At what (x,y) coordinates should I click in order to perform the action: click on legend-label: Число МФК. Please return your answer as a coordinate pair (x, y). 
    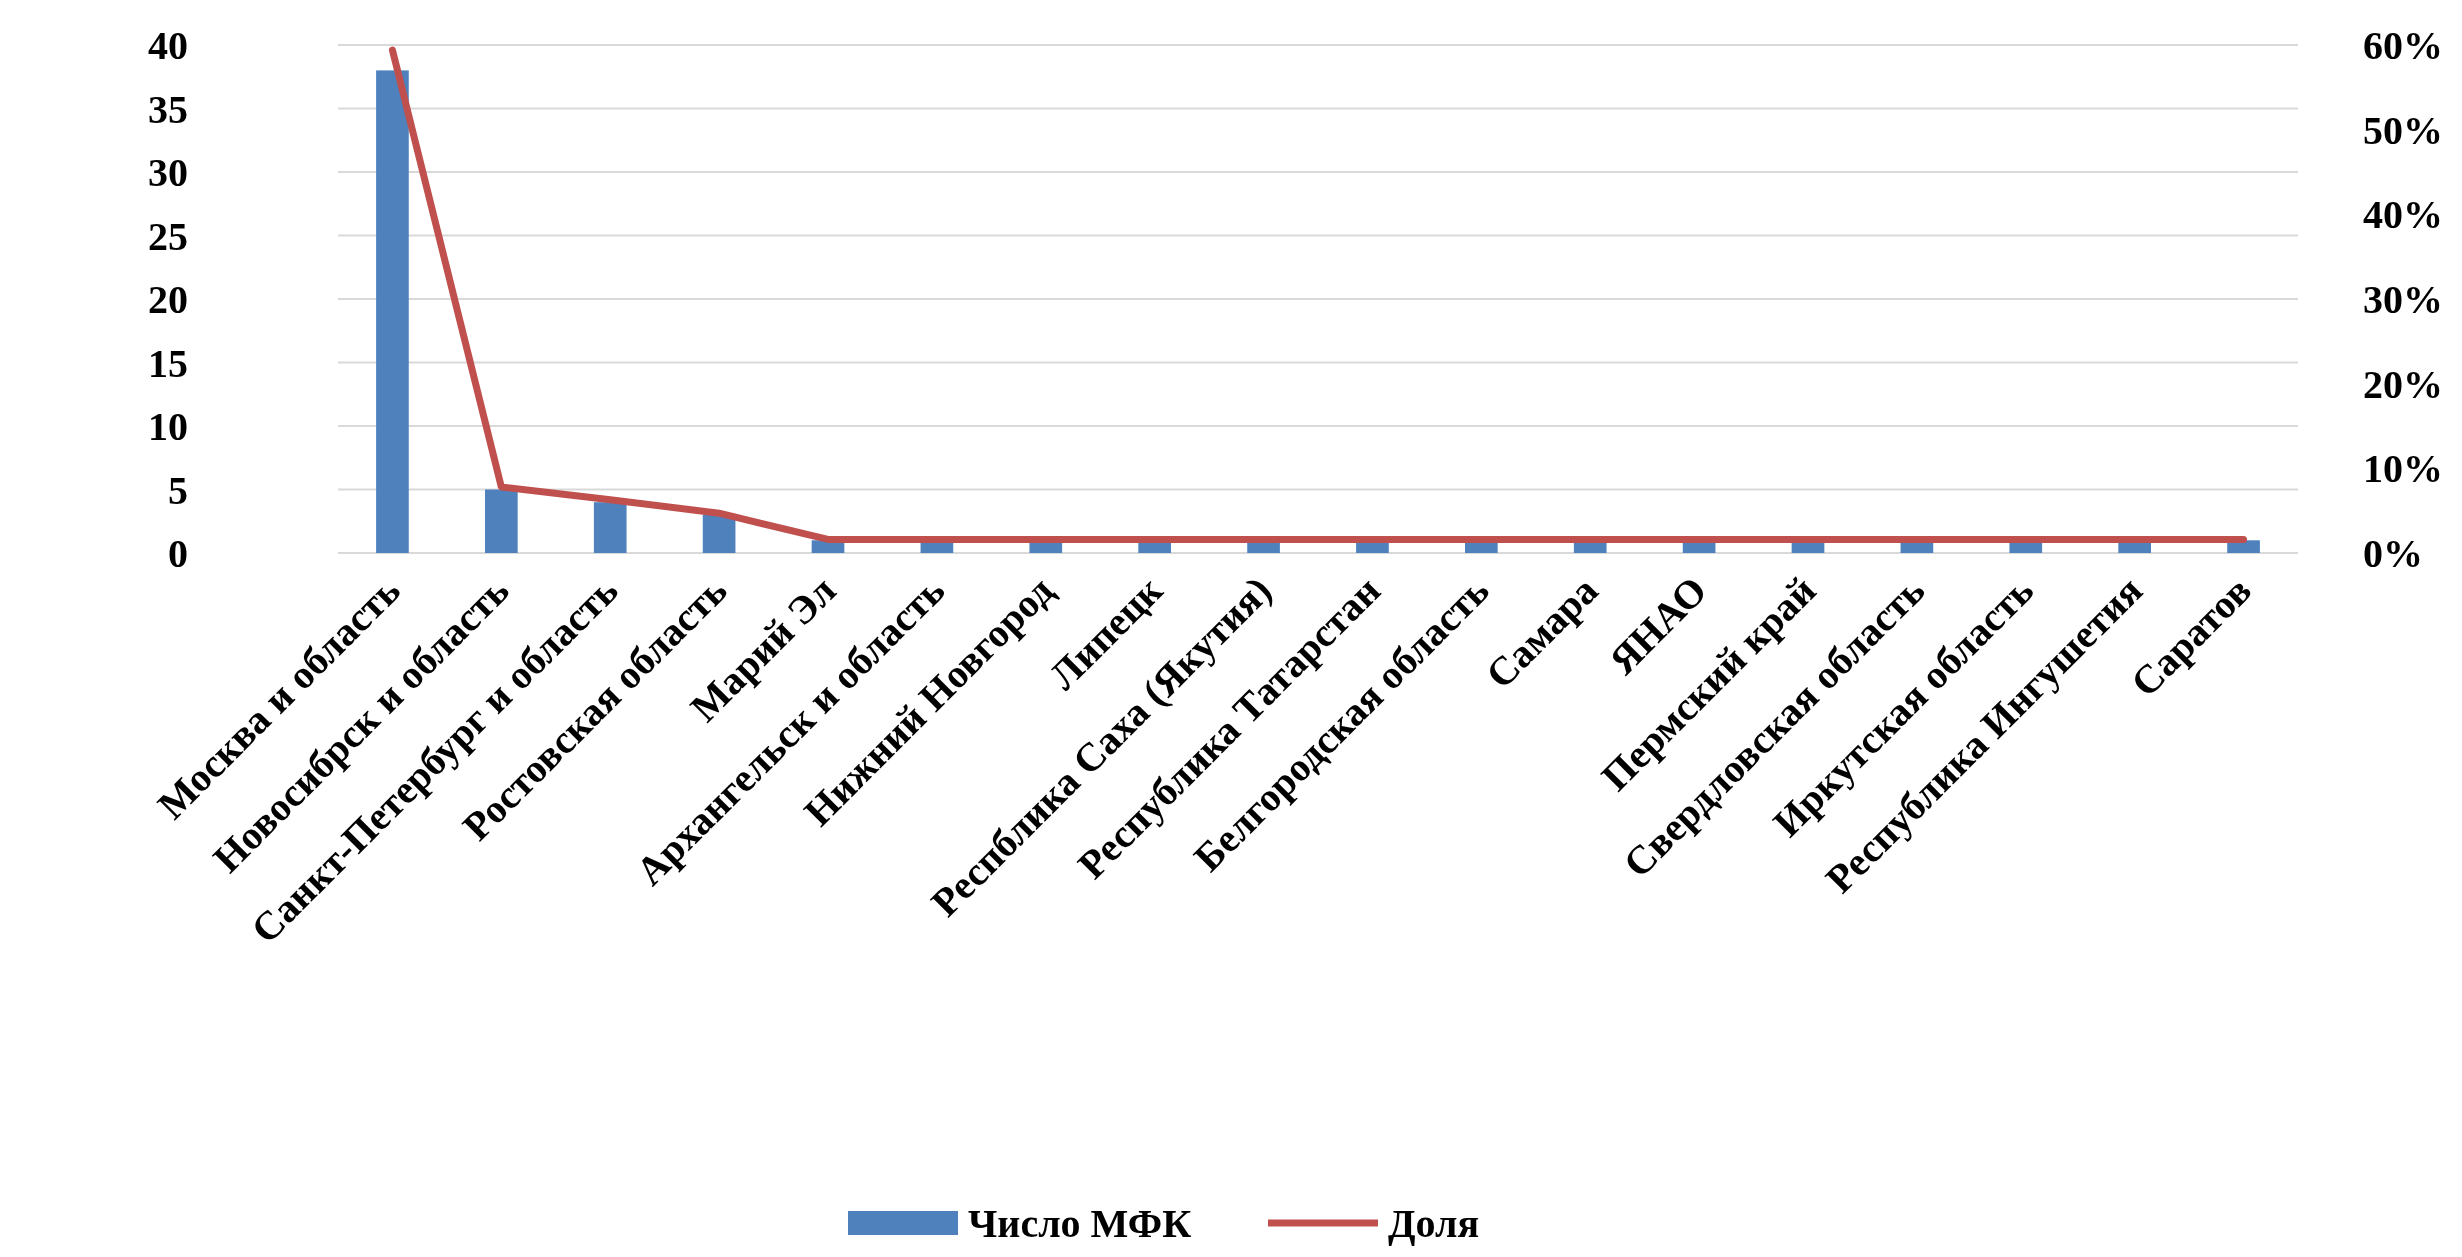
    Looking at the image, I should click on (1080, 1223).